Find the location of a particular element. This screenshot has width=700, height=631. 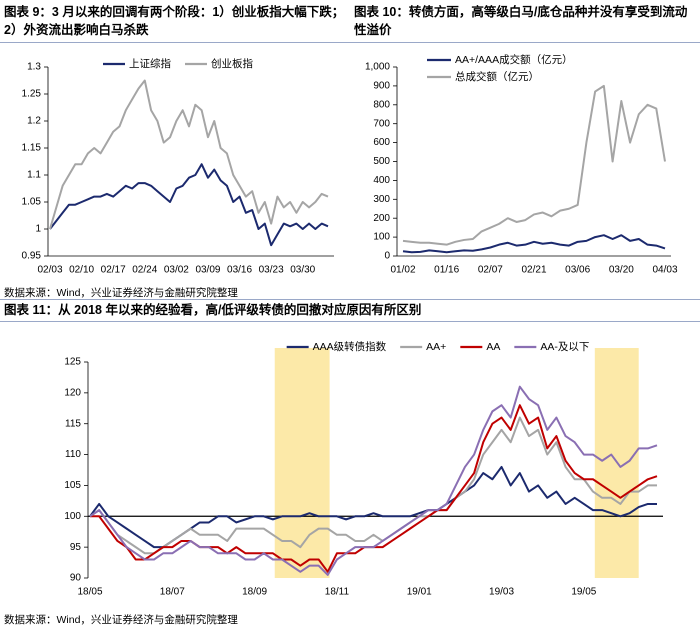

x-tick-label: 02/07 is located at coordinates (490, 270).